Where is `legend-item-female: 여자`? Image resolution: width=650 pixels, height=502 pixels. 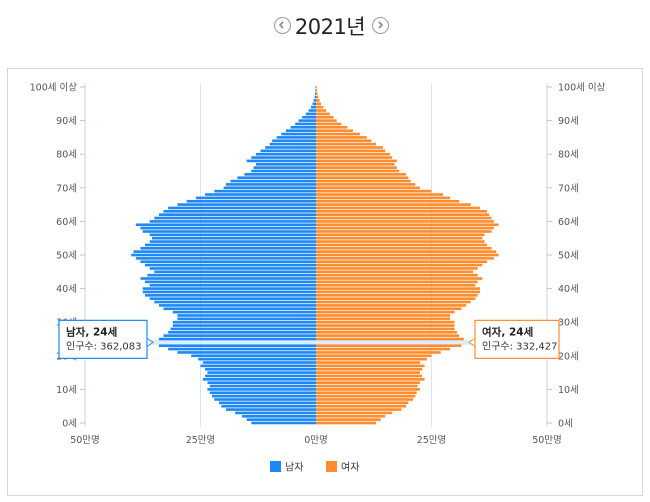 legend-item-female: 여자 is located at coordinates (342, 467).